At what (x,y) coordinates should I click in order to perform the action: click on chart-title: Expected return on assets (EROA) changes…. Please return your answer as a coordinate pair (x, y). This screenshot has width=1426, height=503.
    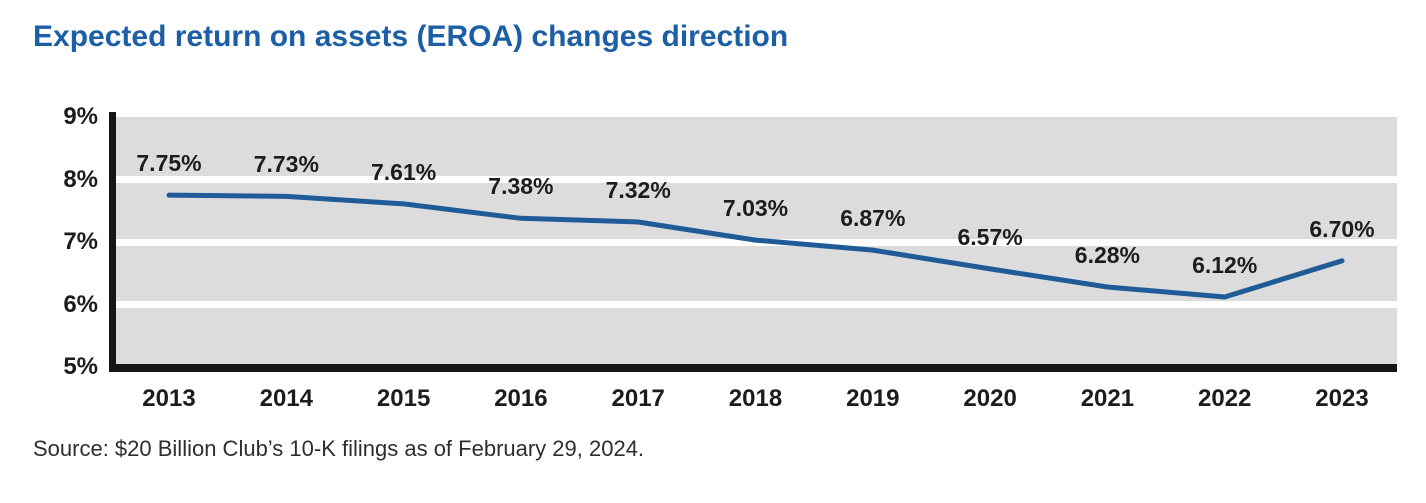
    Looking at the image, I should click on (411, 36).